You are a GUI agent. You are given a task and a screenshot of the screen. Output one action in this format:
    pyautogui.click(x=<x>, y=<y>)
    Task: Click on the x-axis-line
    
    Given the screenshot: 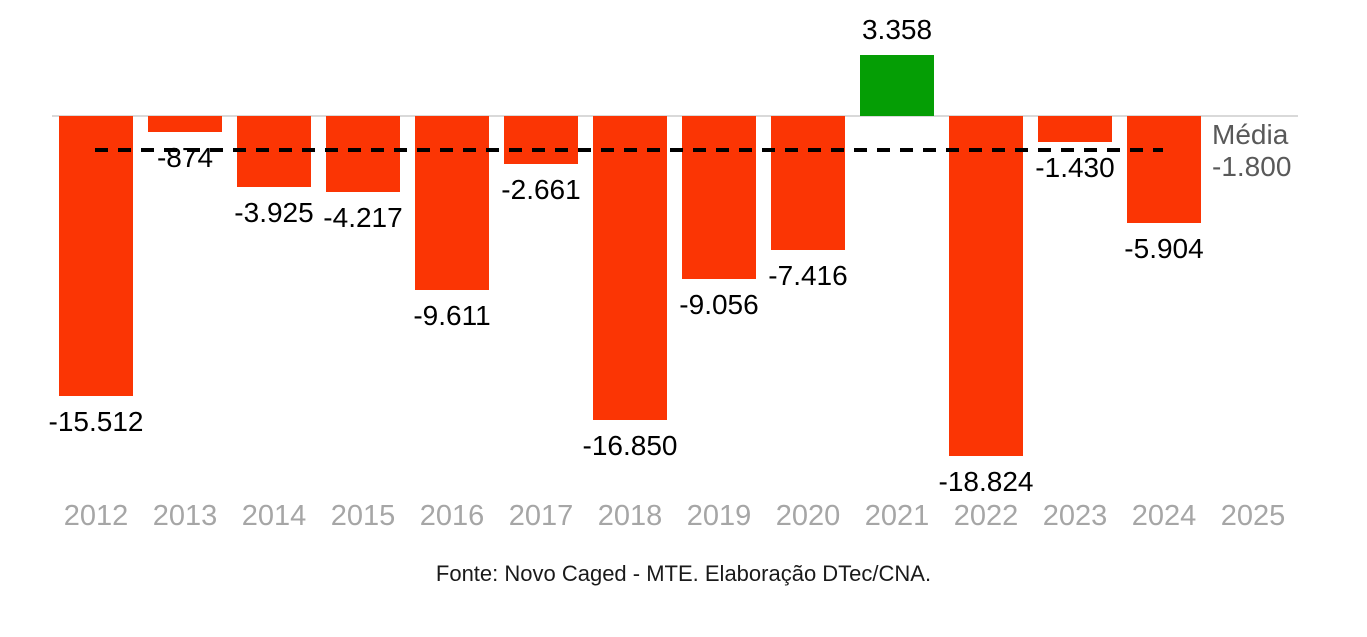 What is the action you would take?
    pyautogui.click(x=675, y=116)
    